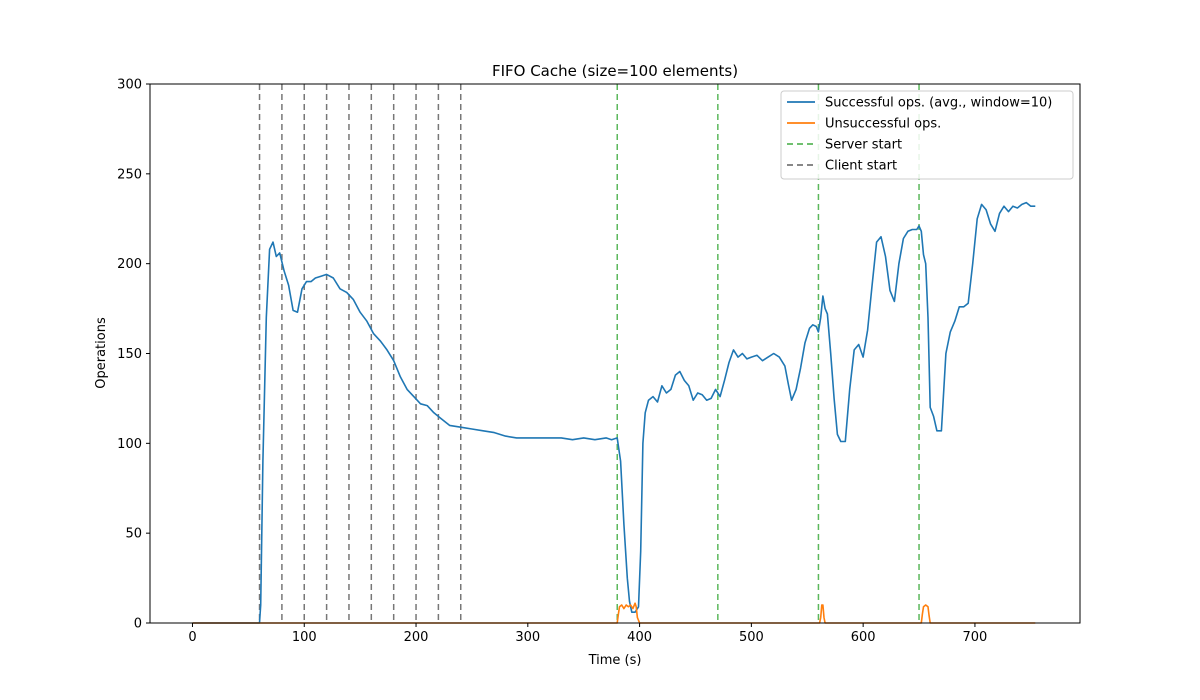  Describe the element at coordinates (615, 71) in the screenshot. I see `chart-title: FIFO Cache (size=100 elements)` at that location.